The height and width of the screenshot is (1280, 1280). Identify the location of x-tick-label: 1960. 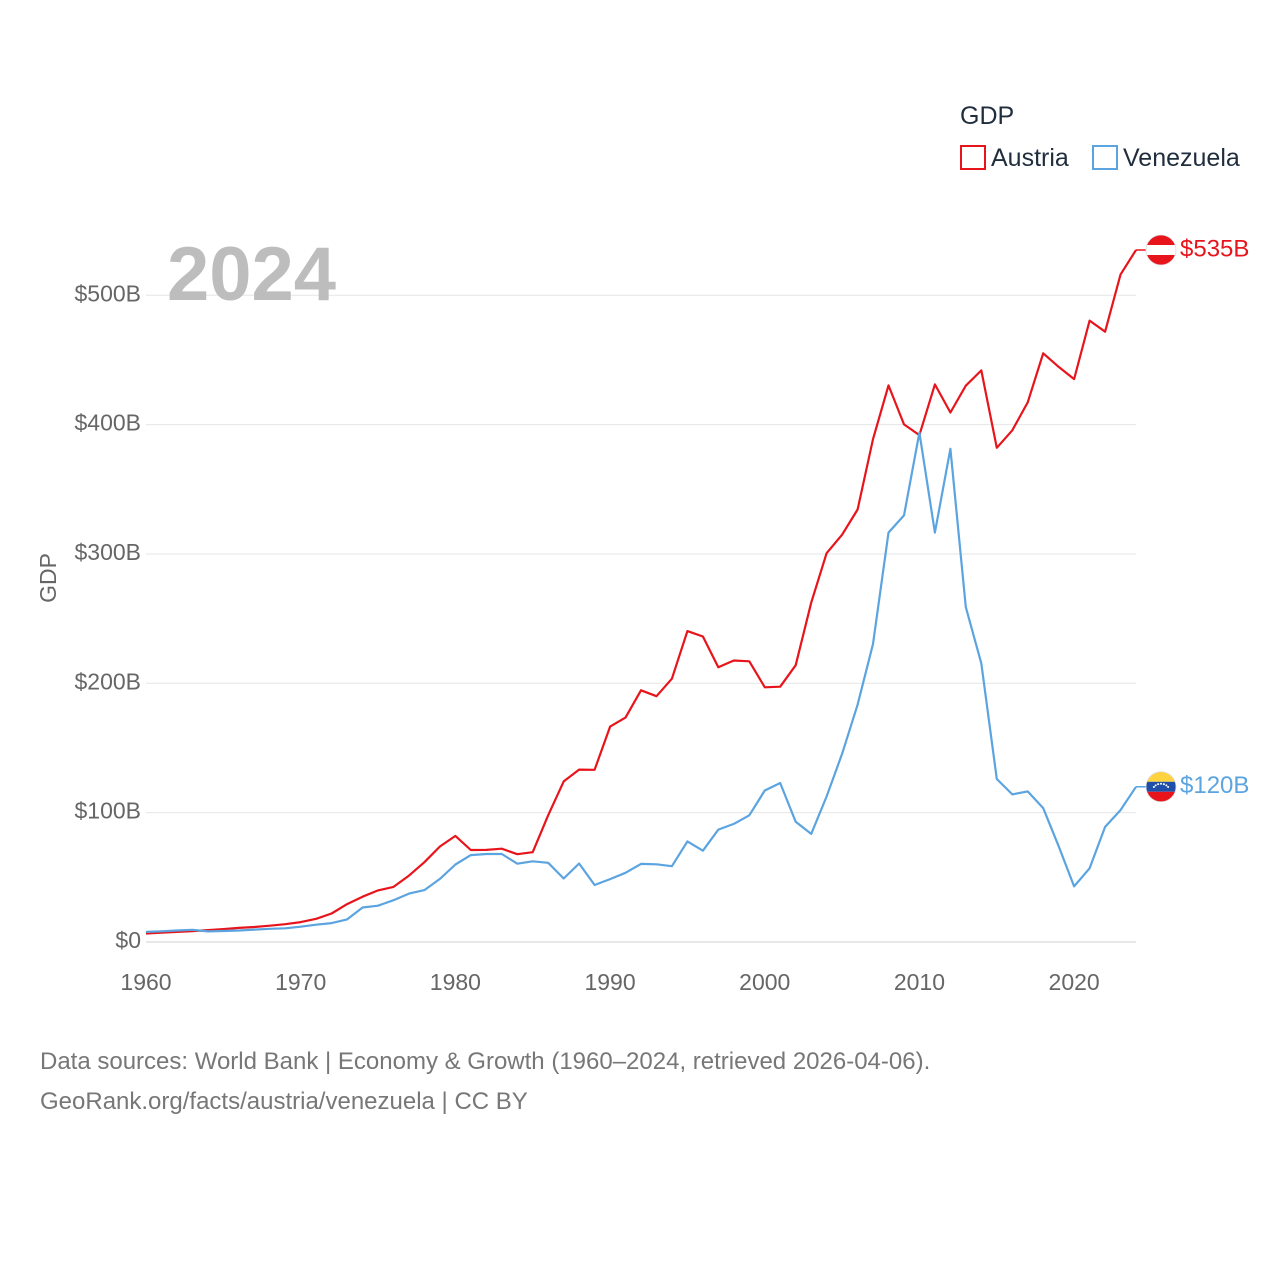
(145, 982).